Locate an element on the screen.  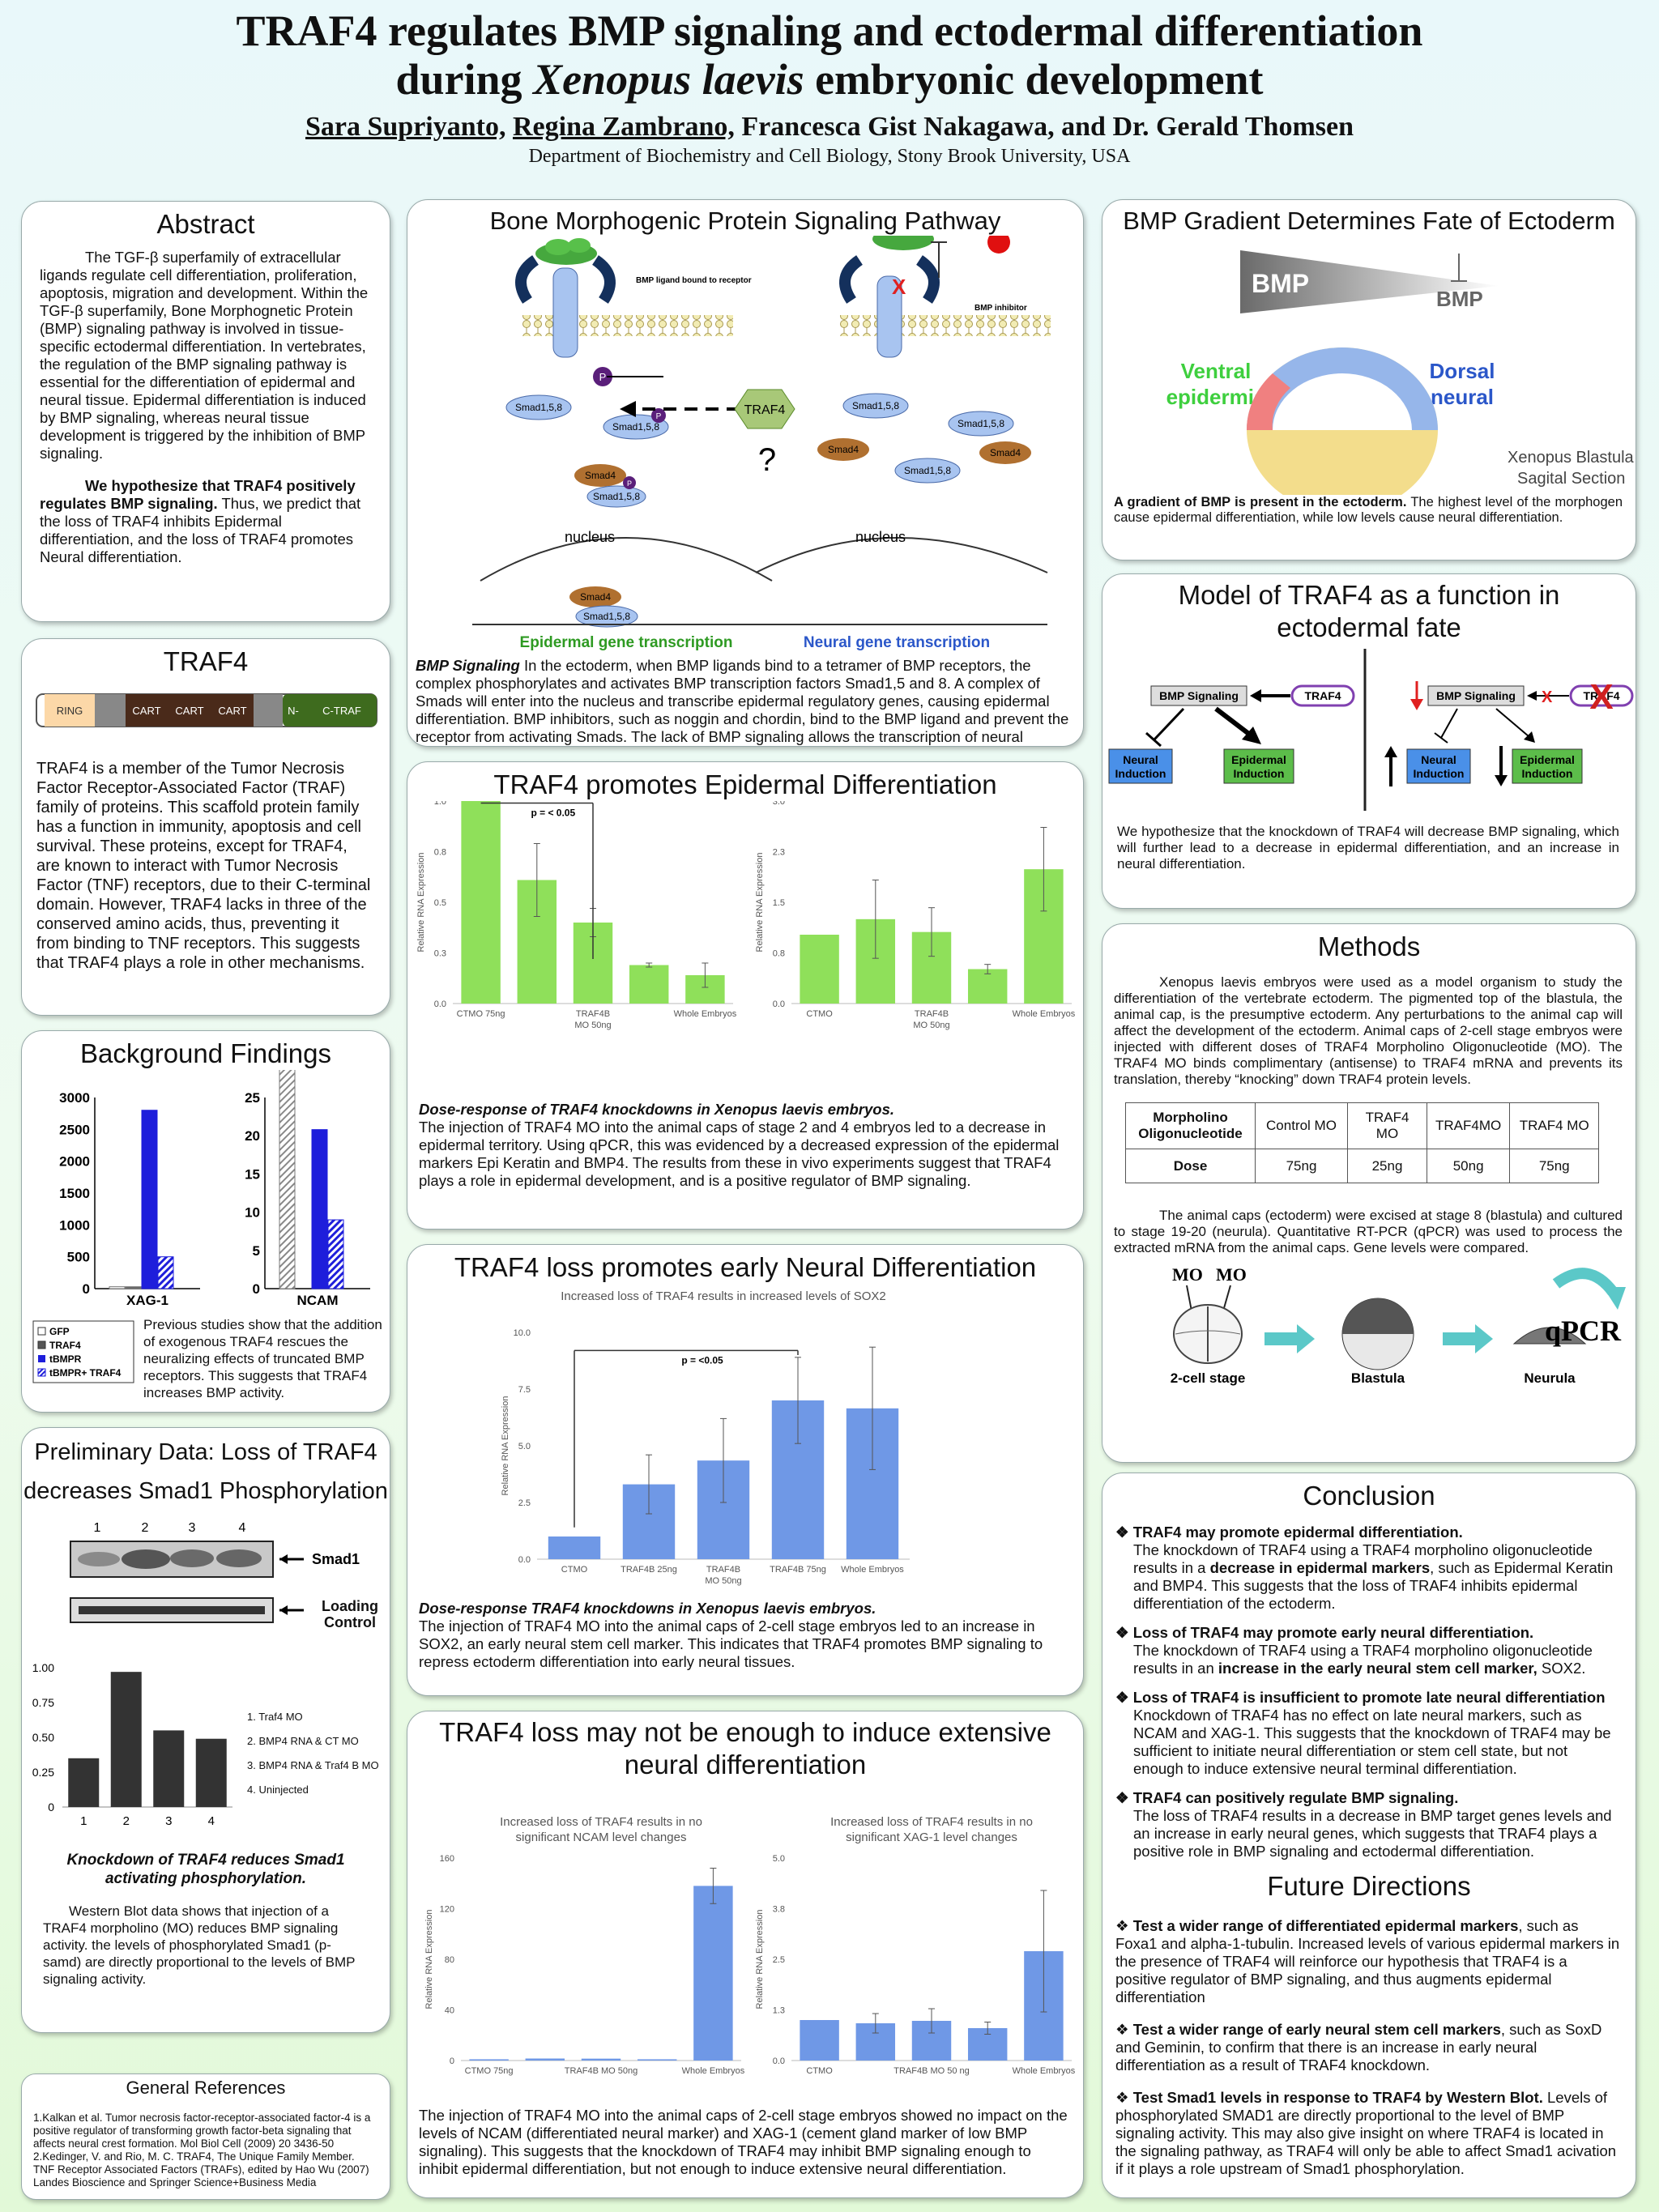
y-tick-label: 40 is located at coordinates (449, 2011).